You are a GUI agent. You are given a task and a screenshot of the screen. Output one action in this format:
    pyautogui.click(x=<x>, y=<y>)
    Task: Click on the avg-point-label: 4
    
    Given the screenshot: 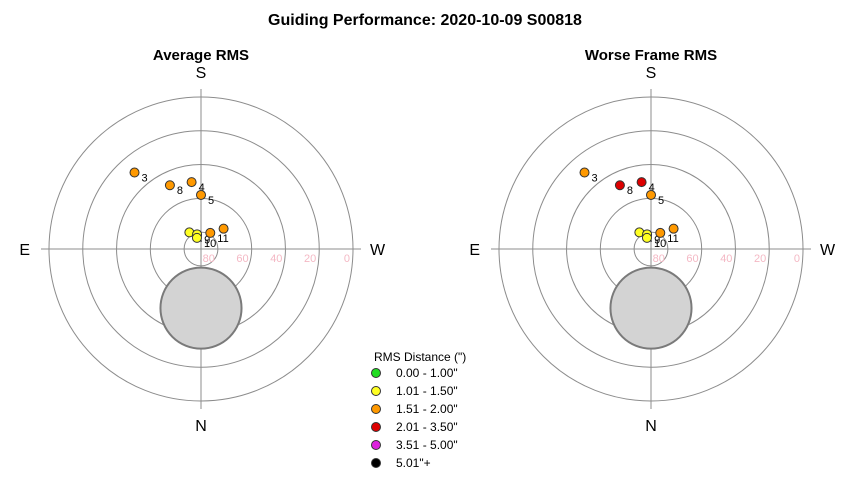 What is the action you would take?
    pyautogui.click(x=202, y=188)
    